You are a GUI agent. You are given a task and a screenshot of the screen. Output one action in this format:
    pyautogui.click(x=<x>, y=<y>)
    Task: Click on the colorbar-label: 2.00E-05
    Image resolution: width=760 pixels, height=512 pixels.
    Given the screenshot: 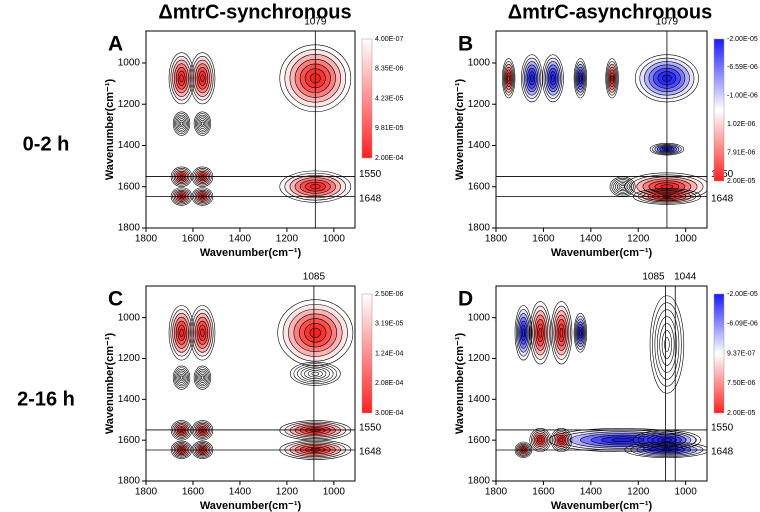 What is the action you would take?
    pyautogui.click(x=741, y=181)
    